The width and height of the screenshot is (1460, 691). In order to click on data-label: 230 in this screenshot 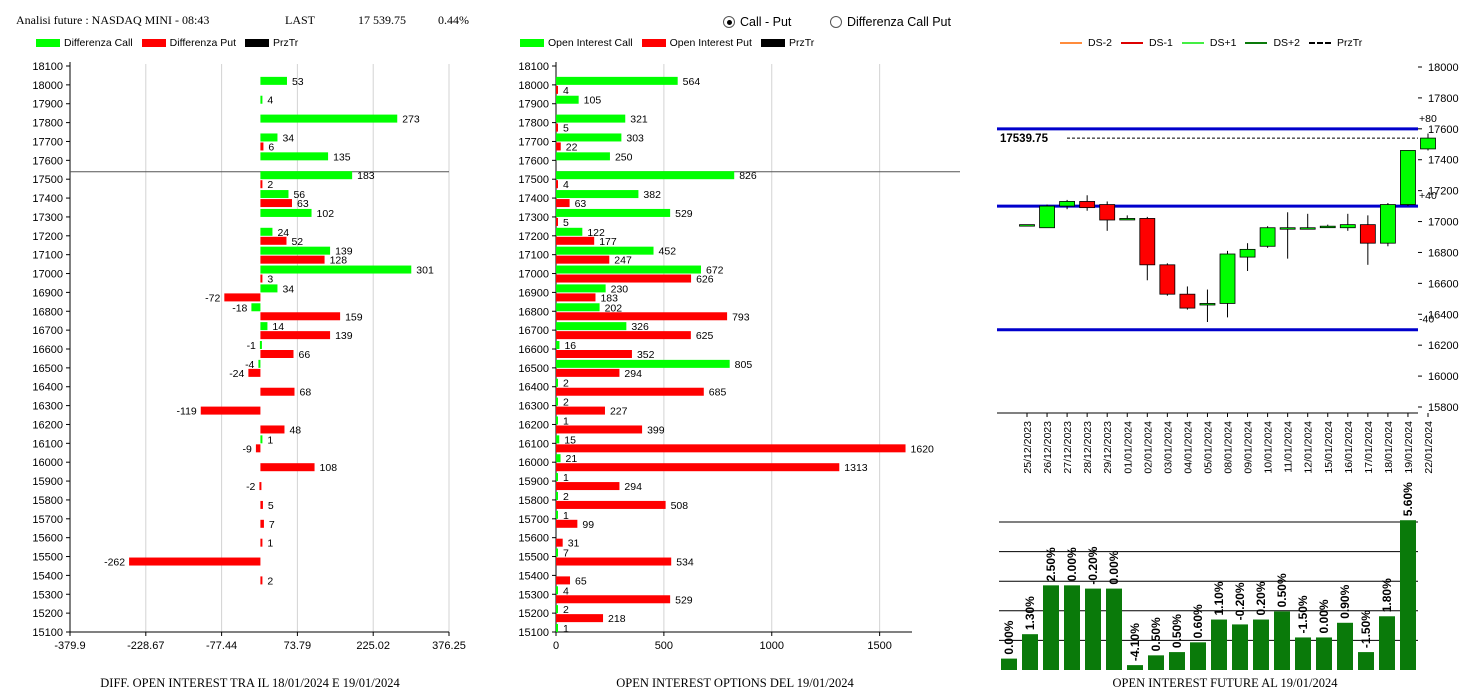, I will do `click(620, 289)`.